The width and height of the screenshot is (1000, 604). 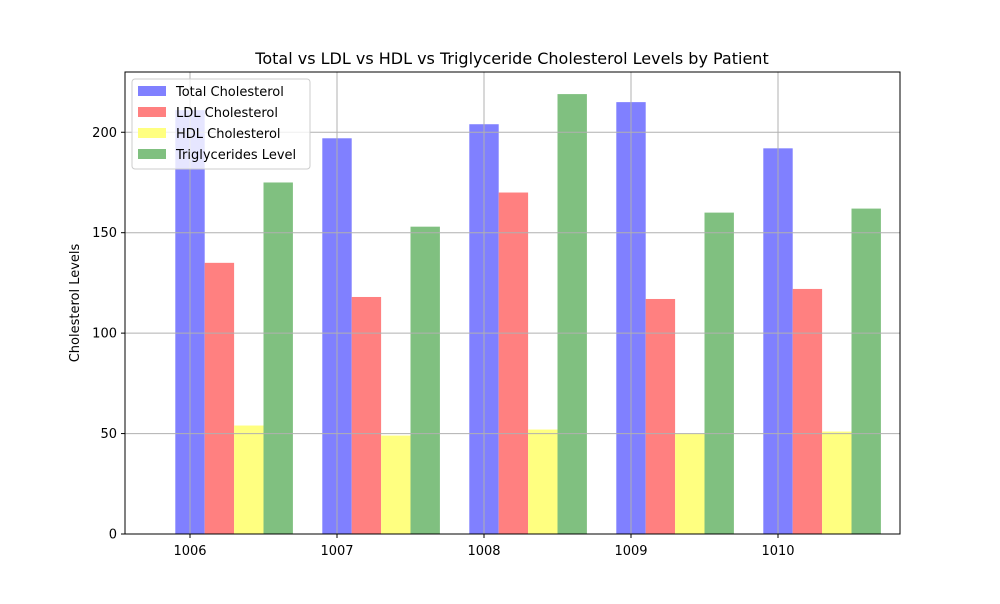 What do you see at coordinates (108, 434) in the screenshot?
I see `y-tick-label: 50` at bounding box center [108, 434].